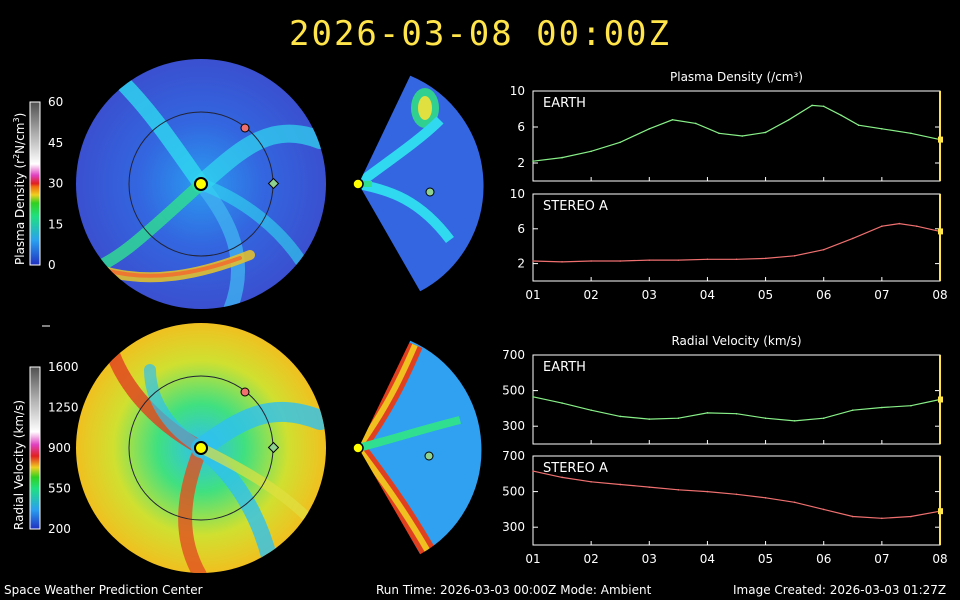 The image size is (960, 600). Describe the element at coordinates (417, 447) in the screenshot. I see `velocity-meridional-wedge` at that location.